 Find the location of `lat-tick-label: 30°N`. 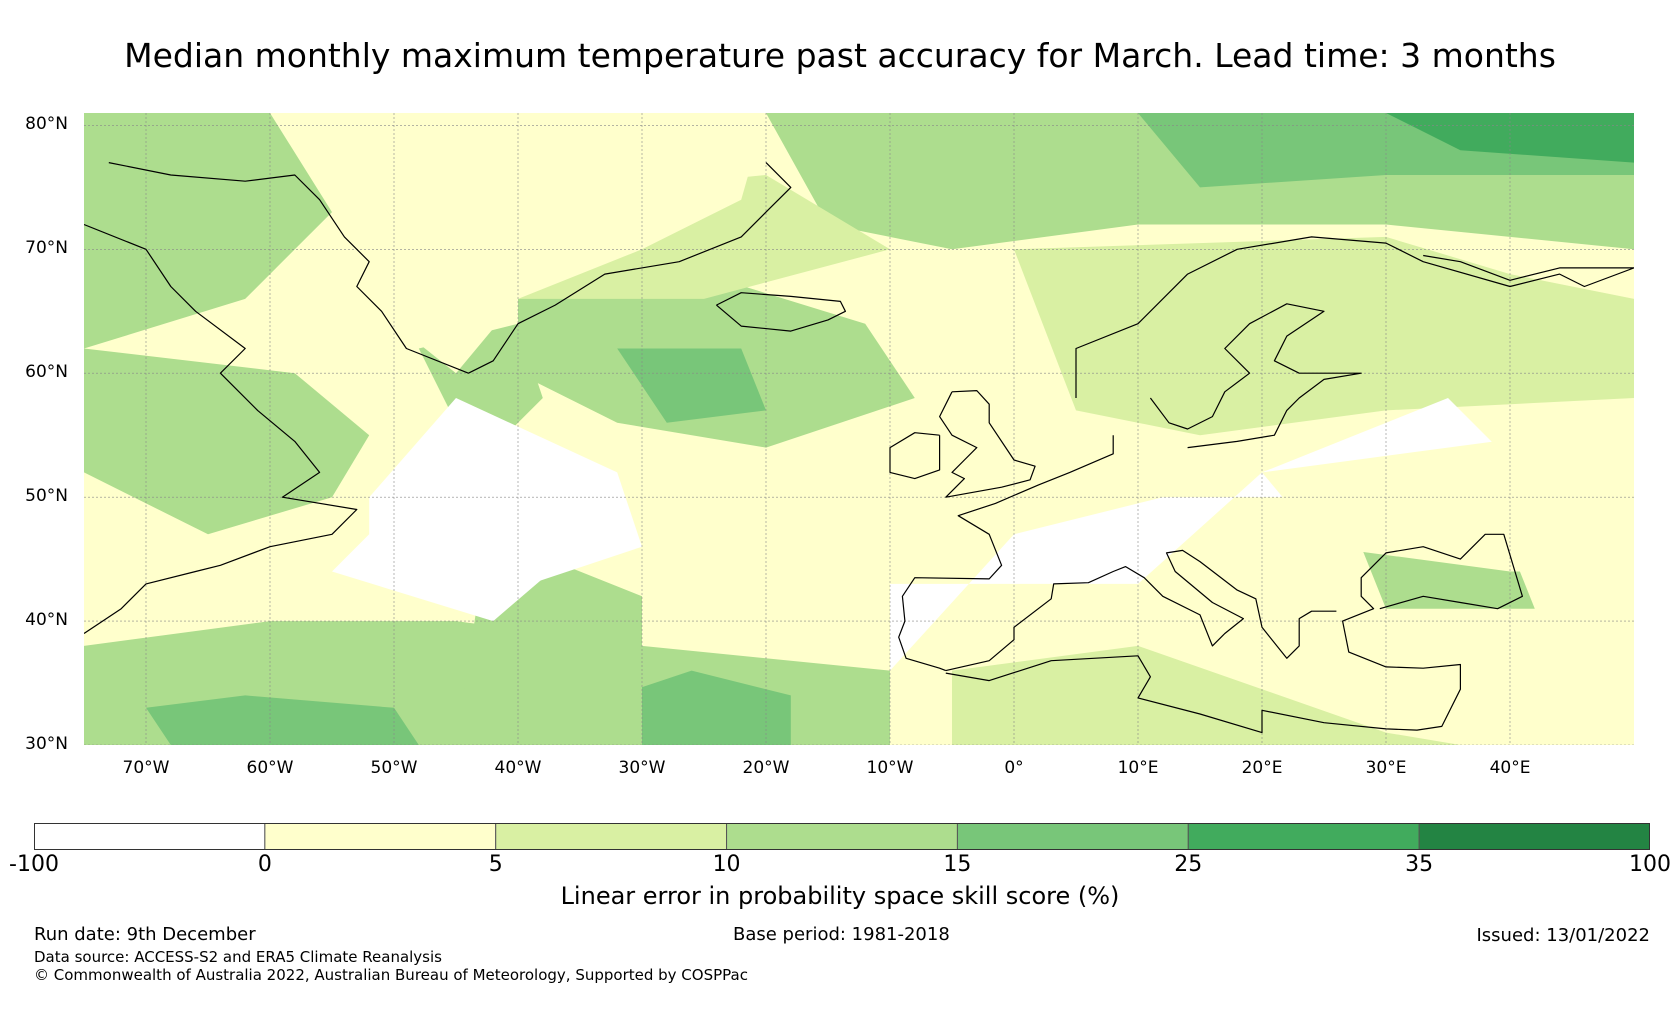

lat-tick-label: 30°N is located at coordinates (46, 744).